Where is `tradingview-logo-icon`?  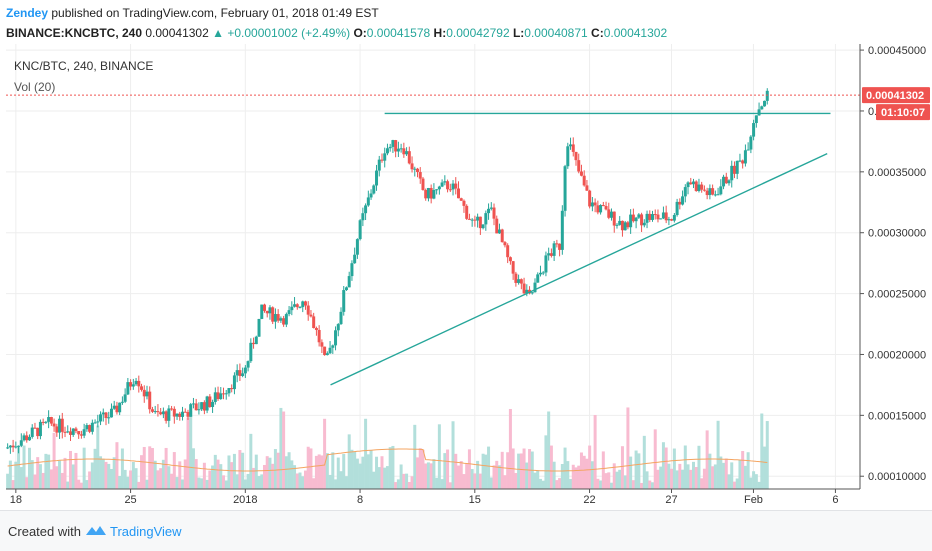 tradingview-logo-icon is located at coordinates (96, 531).